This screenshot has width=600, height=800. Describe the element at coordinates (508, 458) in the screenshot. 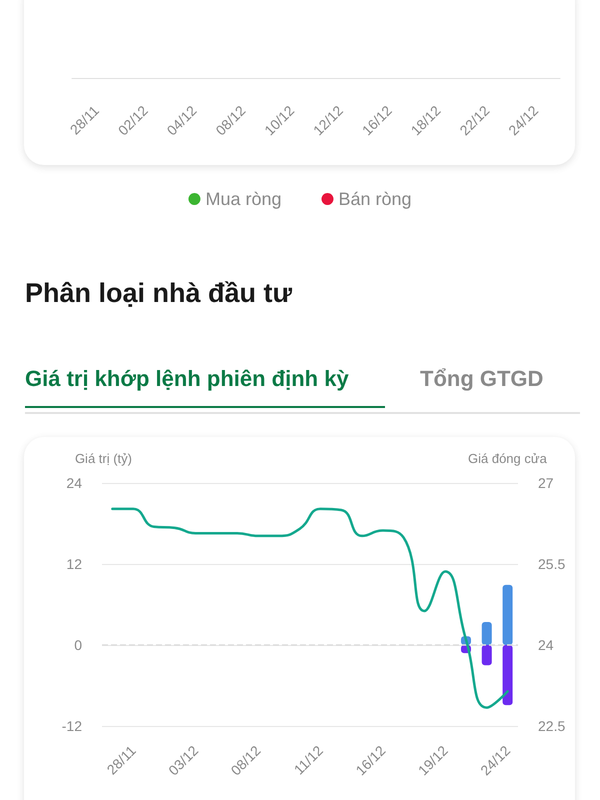

I see `y2-axis-title: Giá đóng cửa` at that location.